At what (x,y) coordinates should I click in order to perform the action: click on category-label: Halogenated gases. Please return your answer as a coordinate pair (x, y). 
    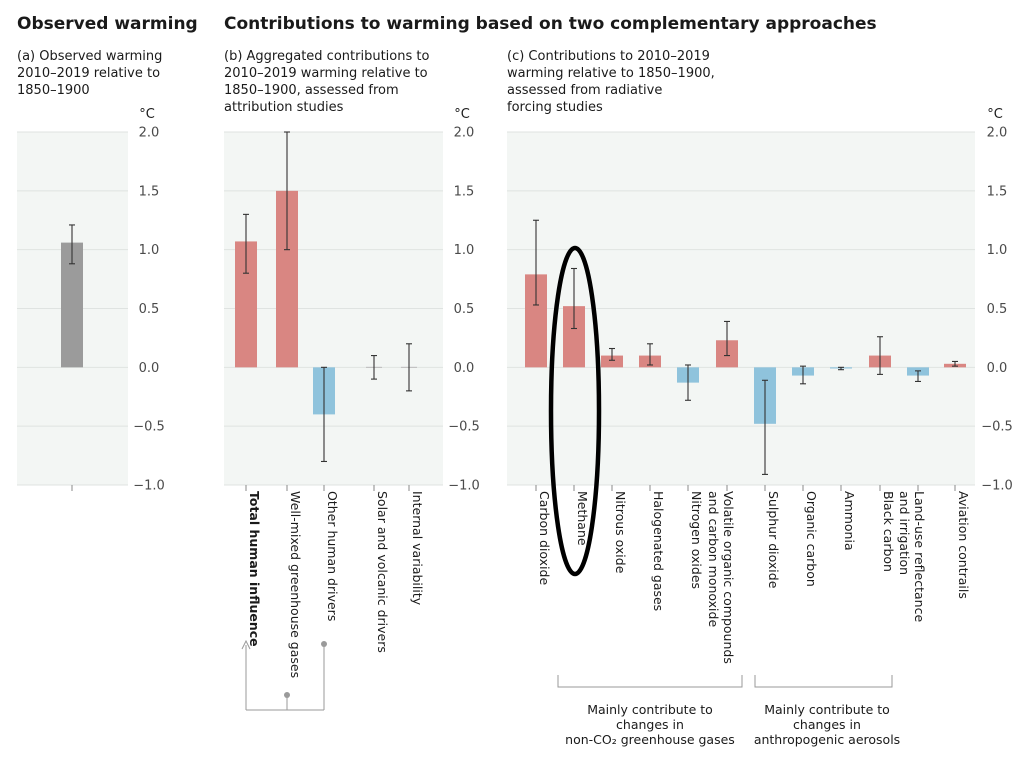
    Looking at the image, I should click on (658, 551).